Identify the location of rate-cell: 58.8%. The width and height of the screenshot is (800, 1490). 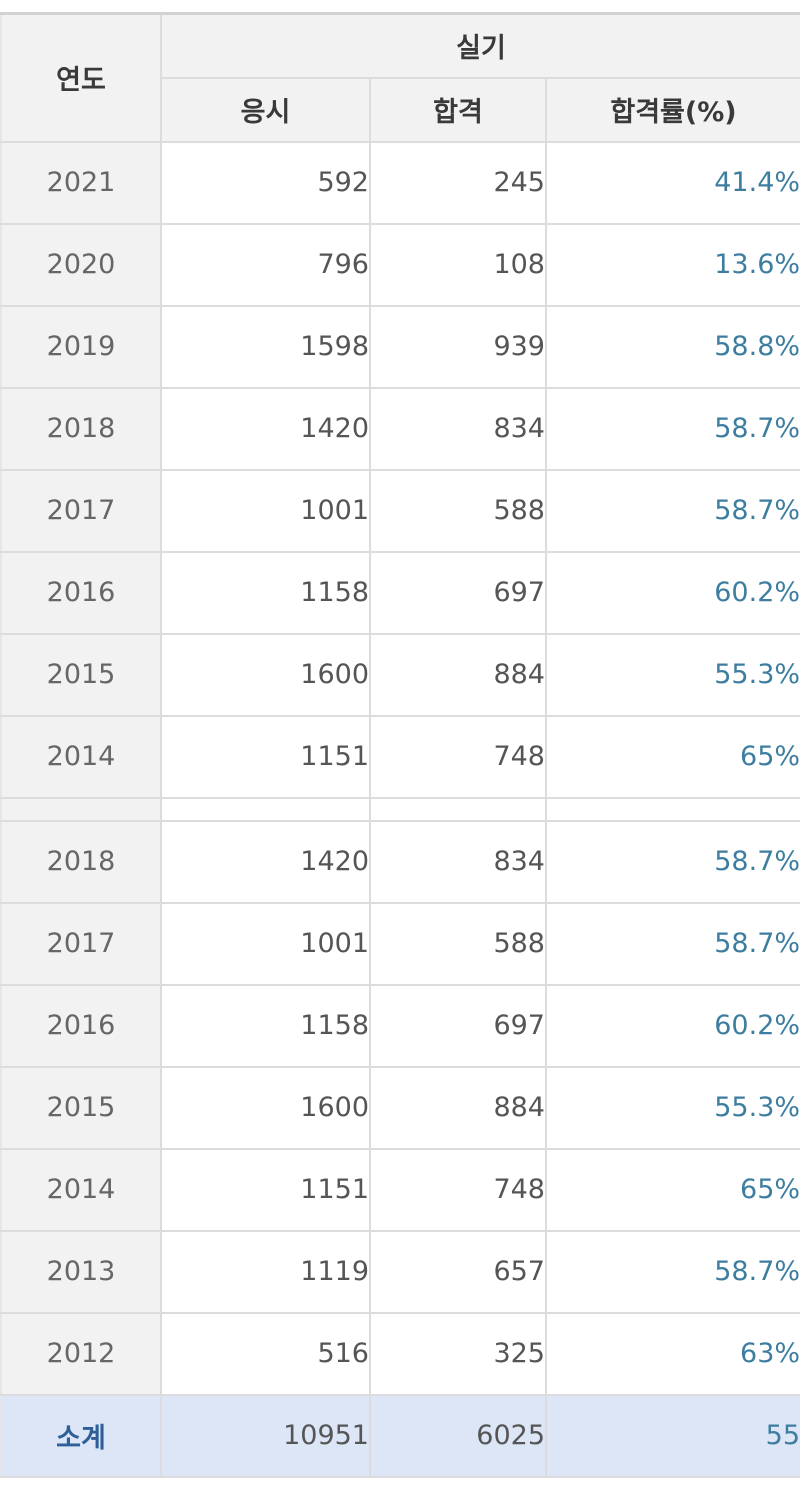
(672, 346).